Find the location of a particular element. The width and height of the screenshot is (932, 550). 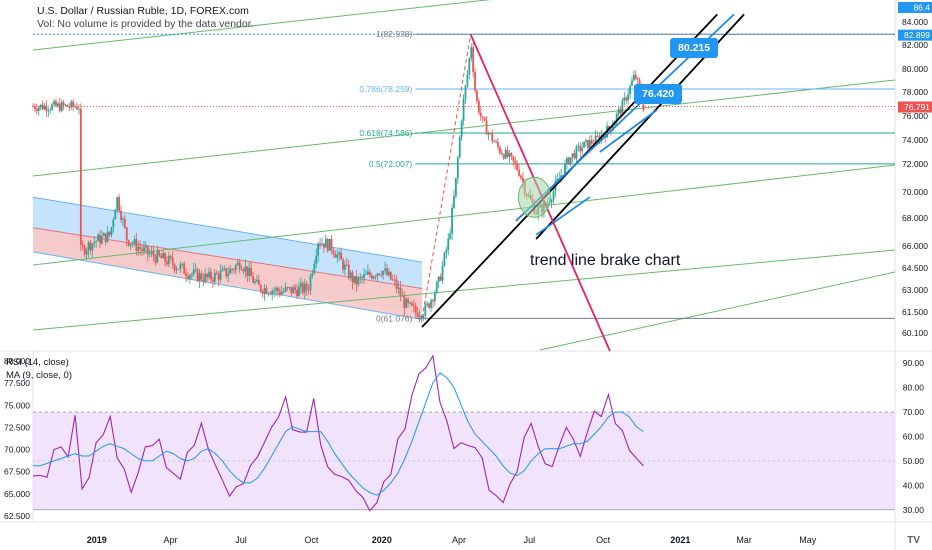

badge-lower: 76.420 is located at coordinates (658, 94).